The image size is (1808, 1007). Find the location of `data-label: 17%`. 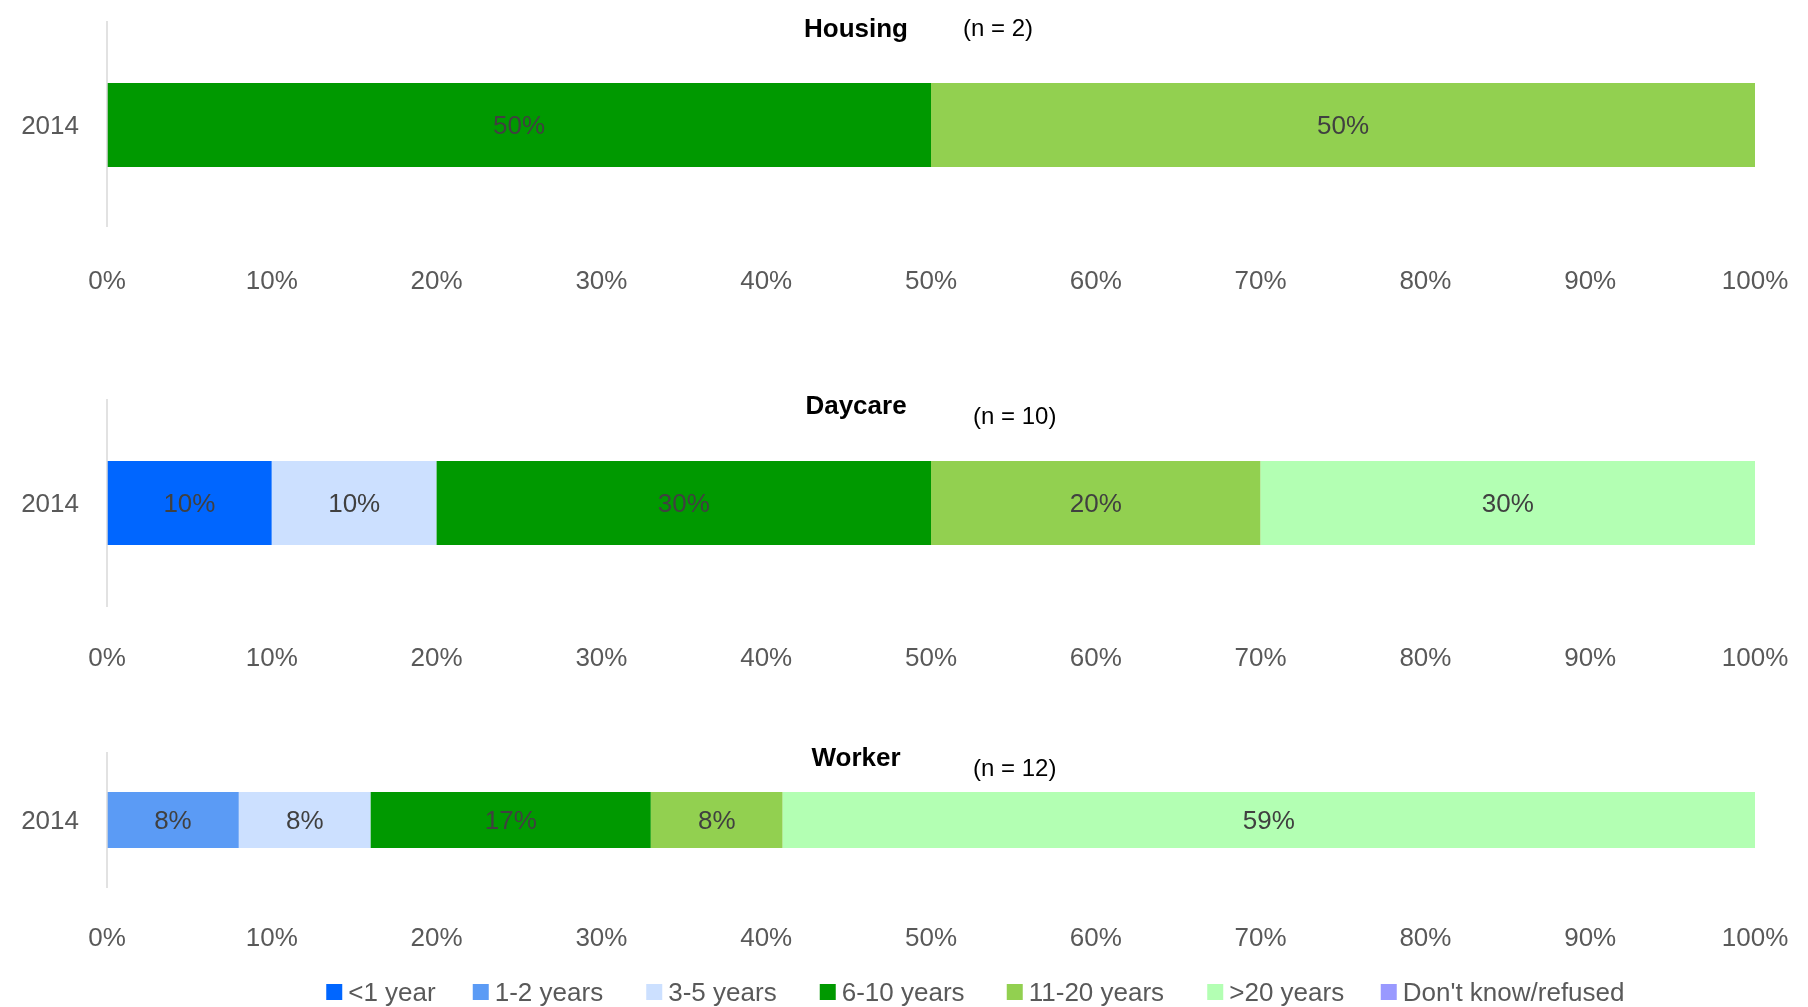

data-label: 17% is located at coordinates (510, 820).